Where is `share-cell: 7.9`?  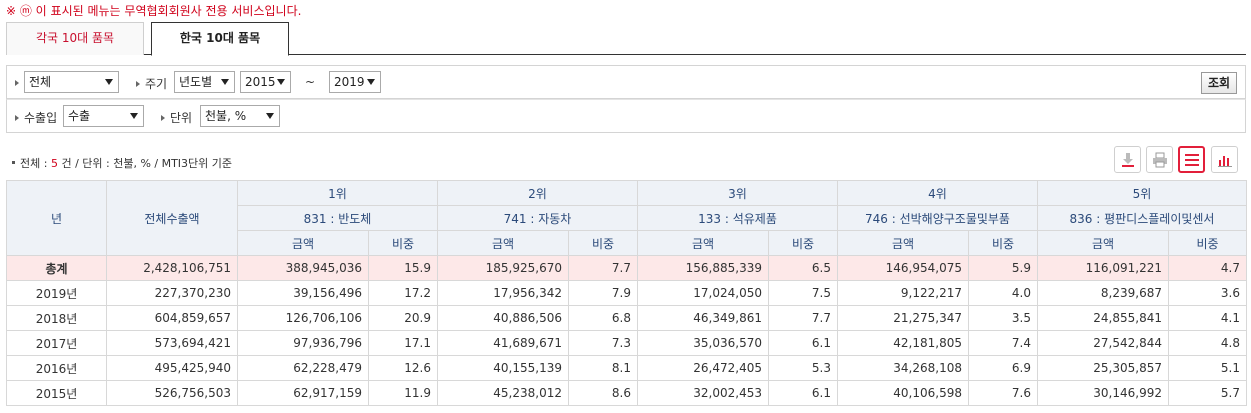 share-cell: 7.9 is located at coordinates (603, 293).